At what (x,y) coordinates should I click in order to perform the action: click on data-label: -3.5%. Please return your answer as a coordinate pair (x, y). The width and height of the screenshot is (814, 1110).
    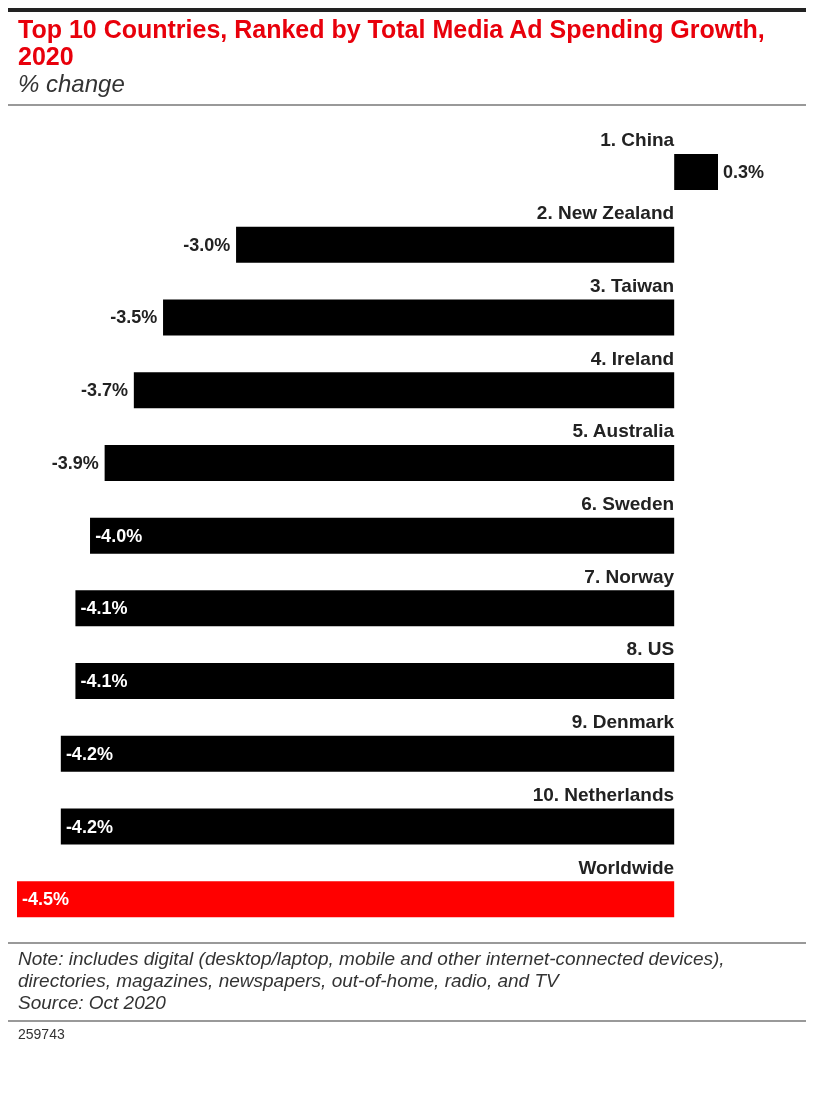
    Looking at the image, I should click on (134, 317).